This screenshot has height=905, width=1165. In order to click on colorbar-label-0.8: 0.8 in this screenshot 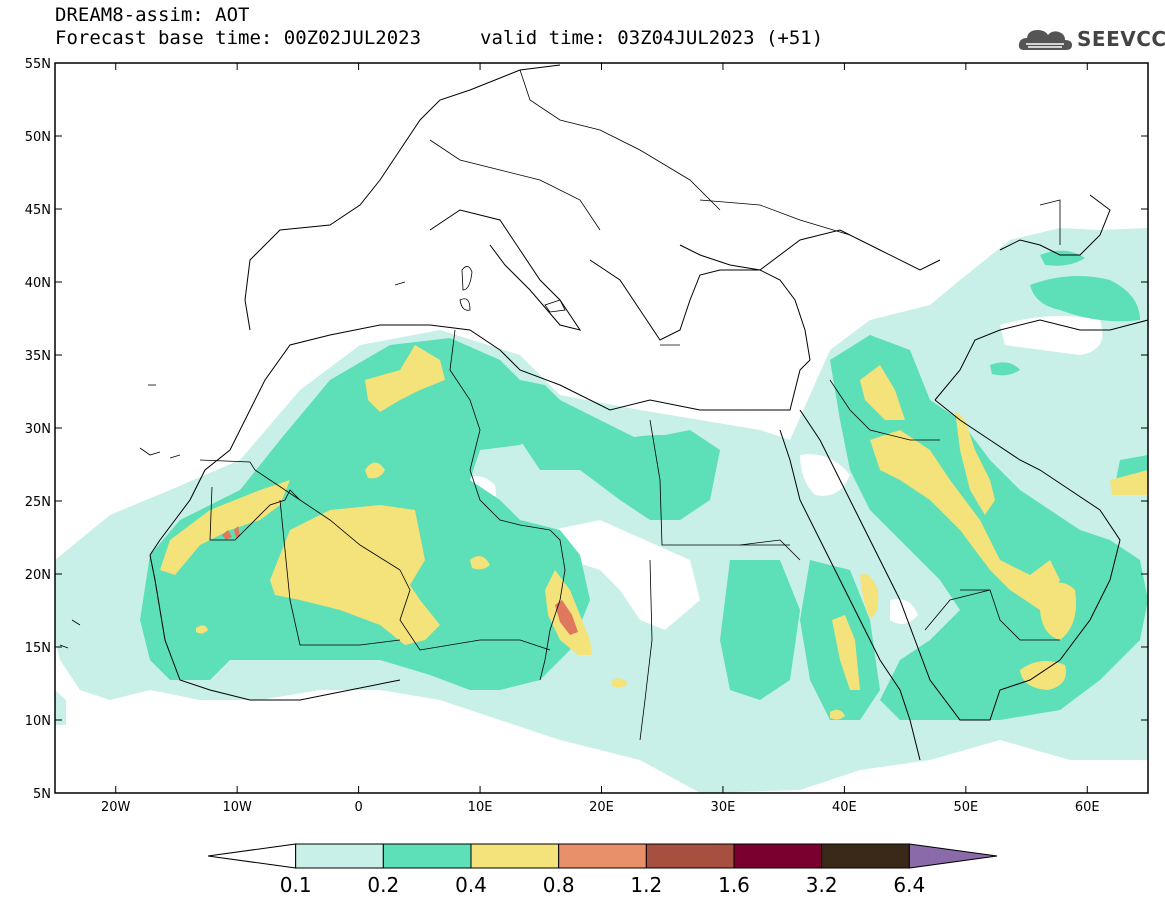, I will do `click(559, 885)`.